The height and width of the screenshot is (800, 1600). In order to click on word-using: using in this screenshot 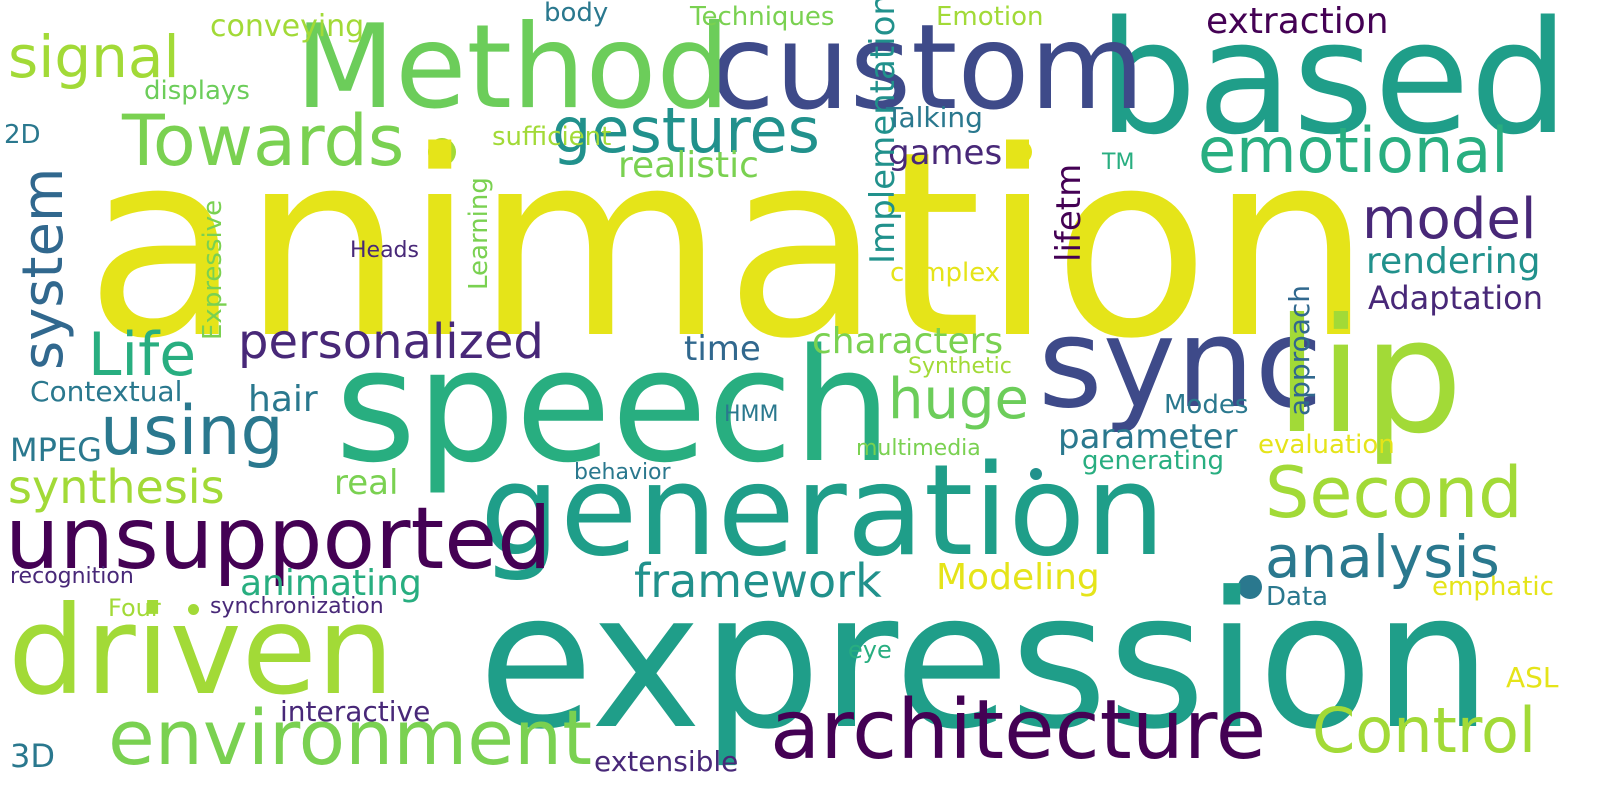, I will do `click(192, 431)`.